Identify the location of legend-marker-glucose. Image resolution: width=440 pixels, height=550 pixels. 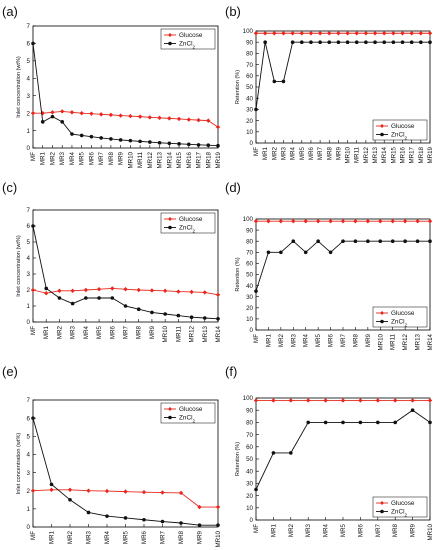
(382, 503).